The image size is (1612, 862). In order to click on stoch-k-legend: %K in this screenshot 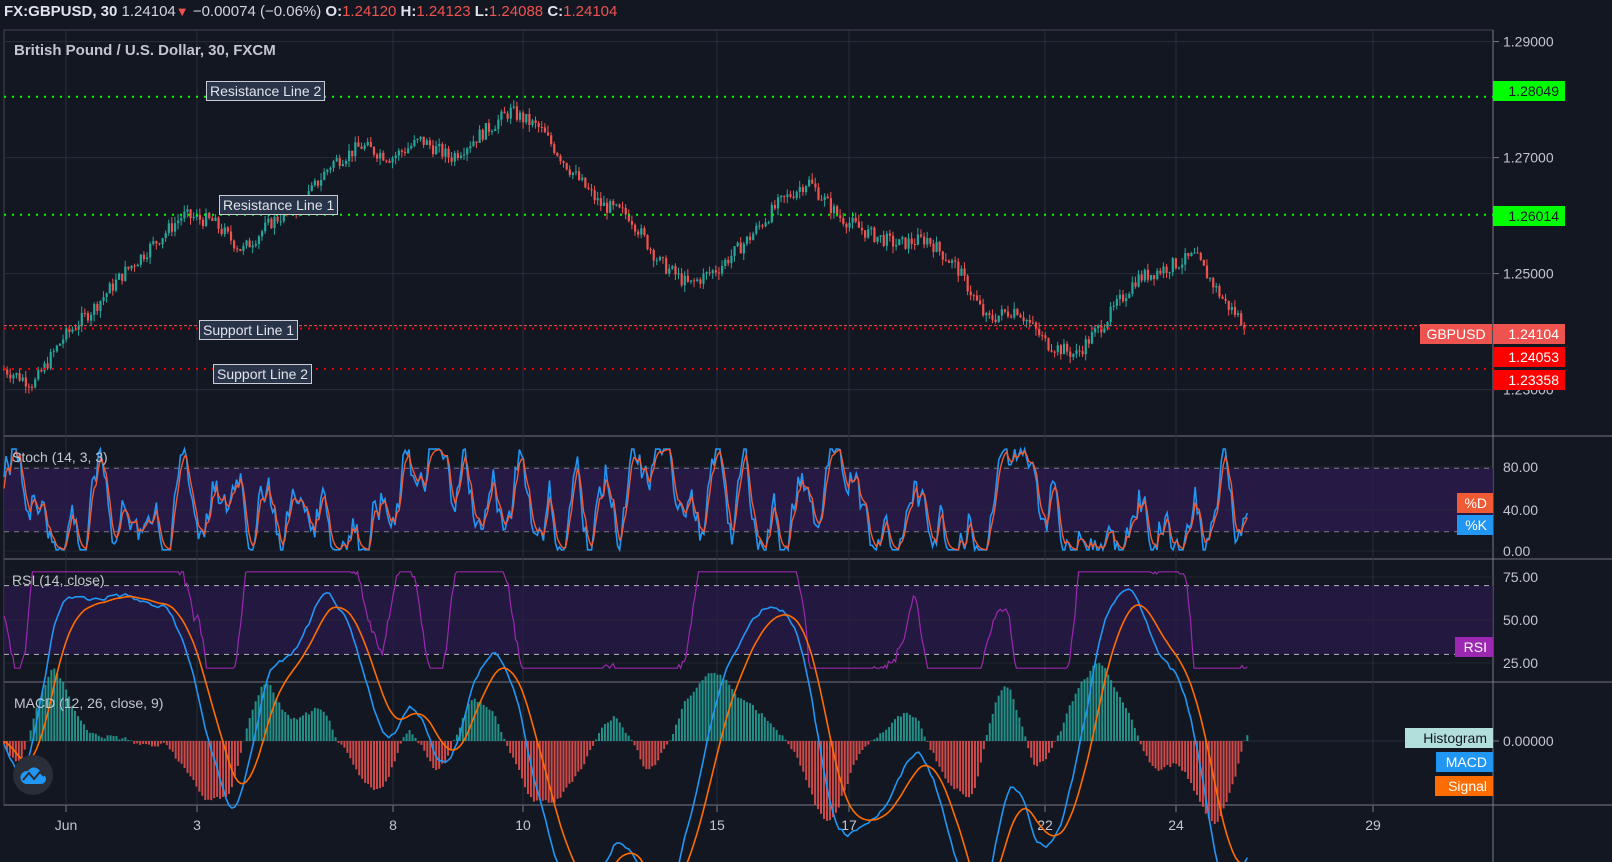, I will do `click(1475, 525)`.